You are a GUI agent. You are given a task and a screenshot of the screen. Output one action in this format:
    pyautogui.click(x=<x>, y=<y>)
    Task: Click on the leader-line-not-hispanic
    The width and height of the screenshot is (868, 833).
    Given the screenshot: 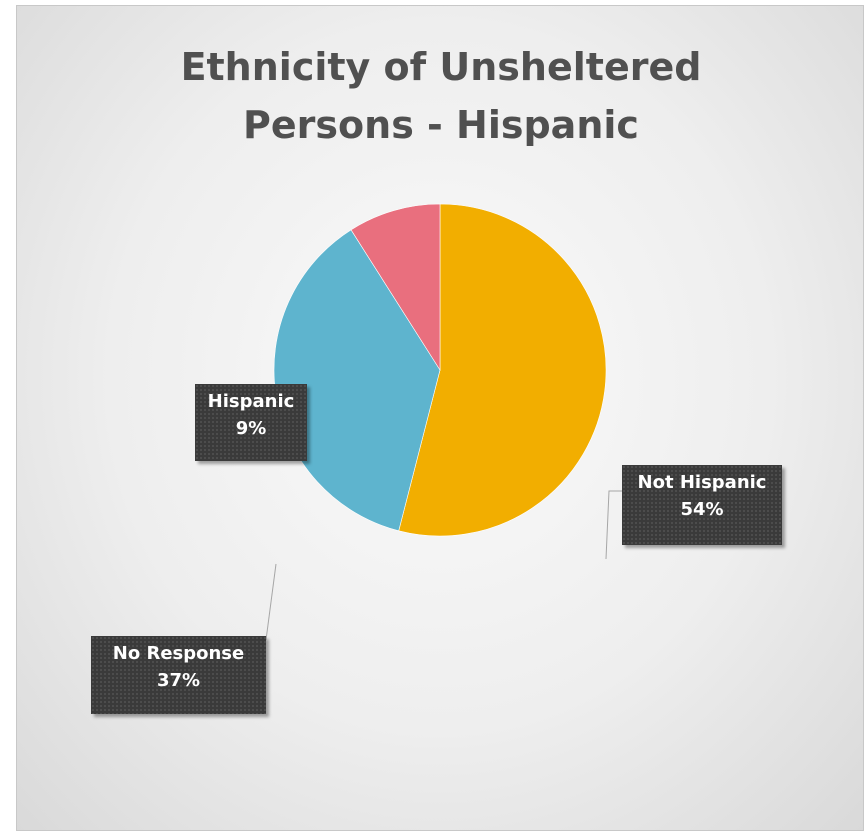 What is the action you would take?
    pyautogui.click(x=613, y=525)
    